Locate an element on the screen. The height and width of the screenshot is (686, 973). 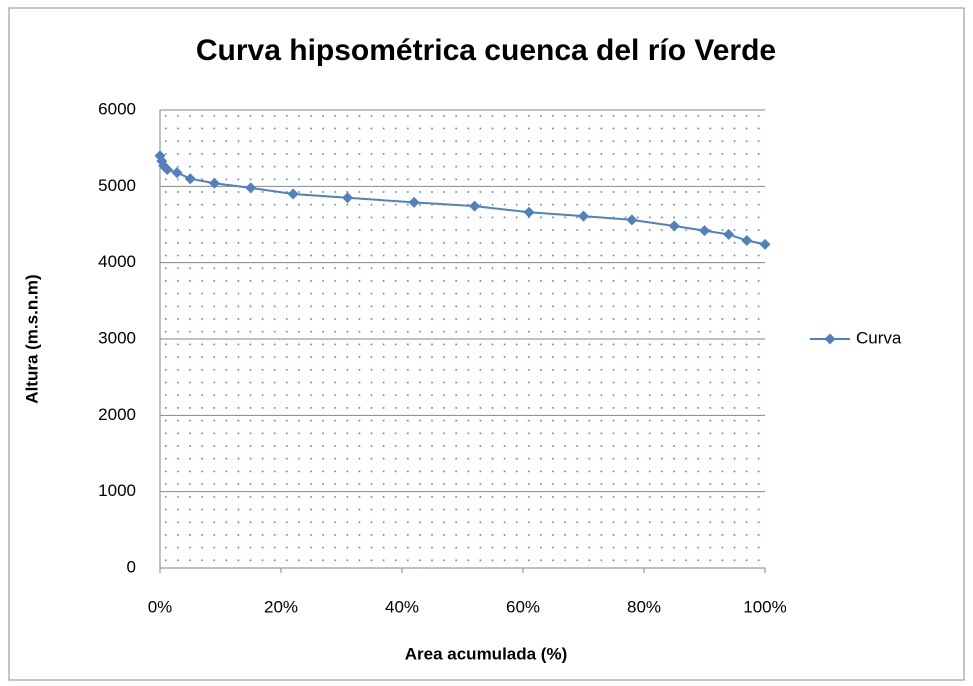
x-tick-label: 100% is located at coordinates (764, 606).